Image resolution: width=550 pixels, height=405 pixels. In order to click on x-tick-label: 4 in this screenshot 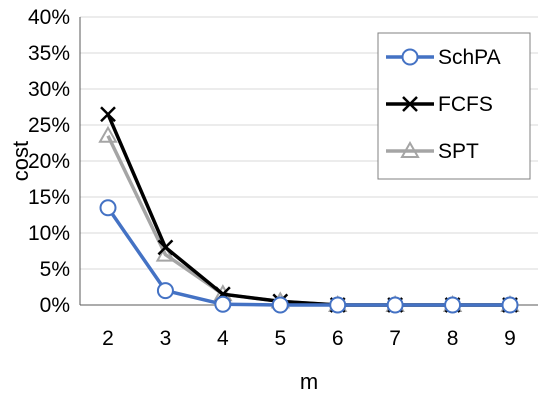, I will do `click(223, 338)`.